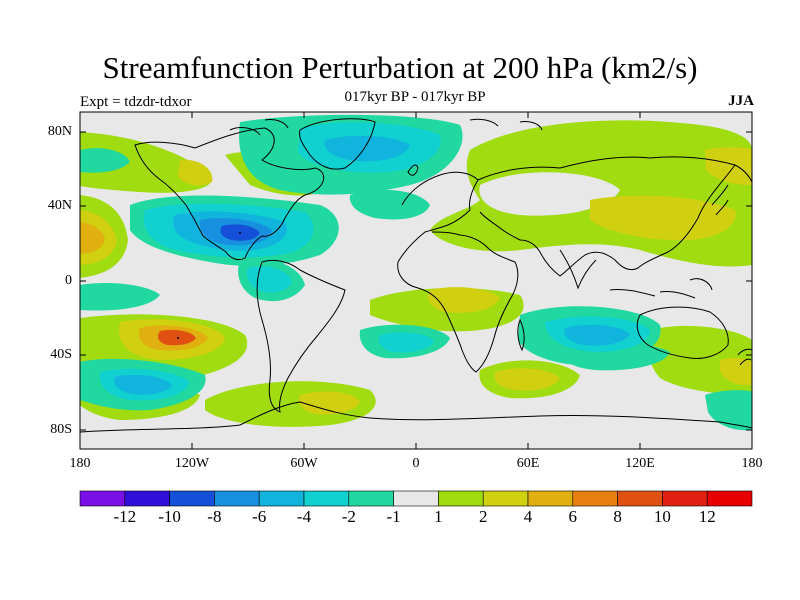 The width and height of the screenshot is (800, 600). What do you see at coordinates (416, 417) in the screenshot?
I see `coastline-antarctica` at bounding box center [416, 417].